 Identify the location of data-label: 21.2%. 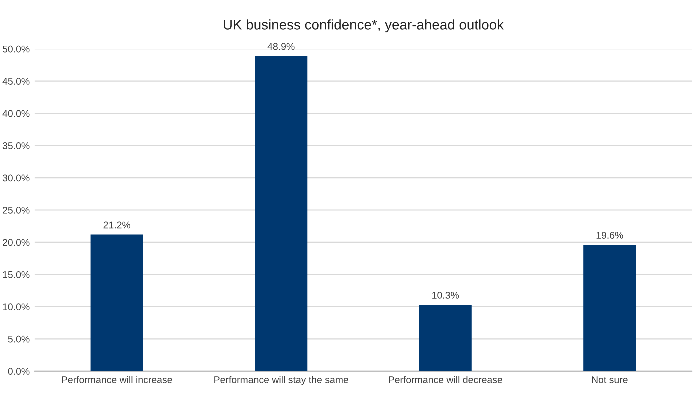
(117, 225).